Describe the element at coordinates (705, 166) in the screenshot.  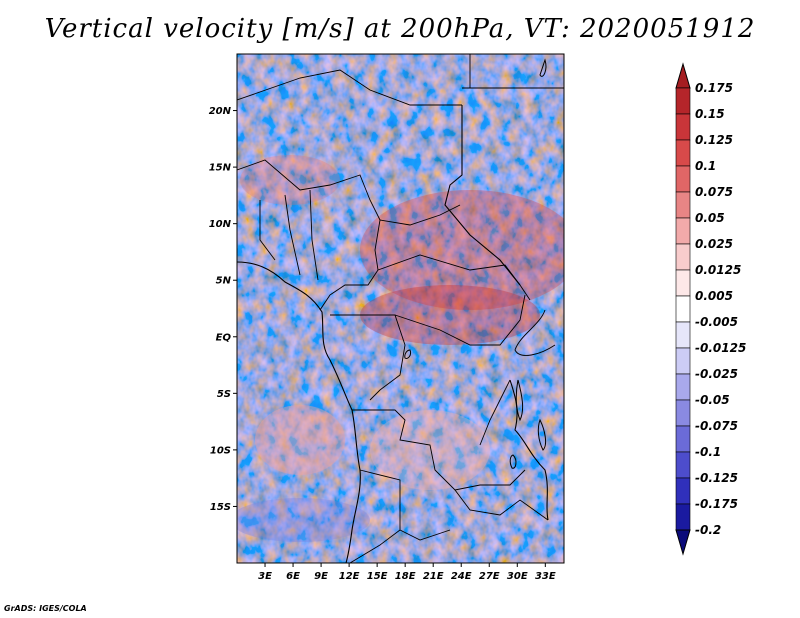
I see `colorbar-label: 0.1` at that location.